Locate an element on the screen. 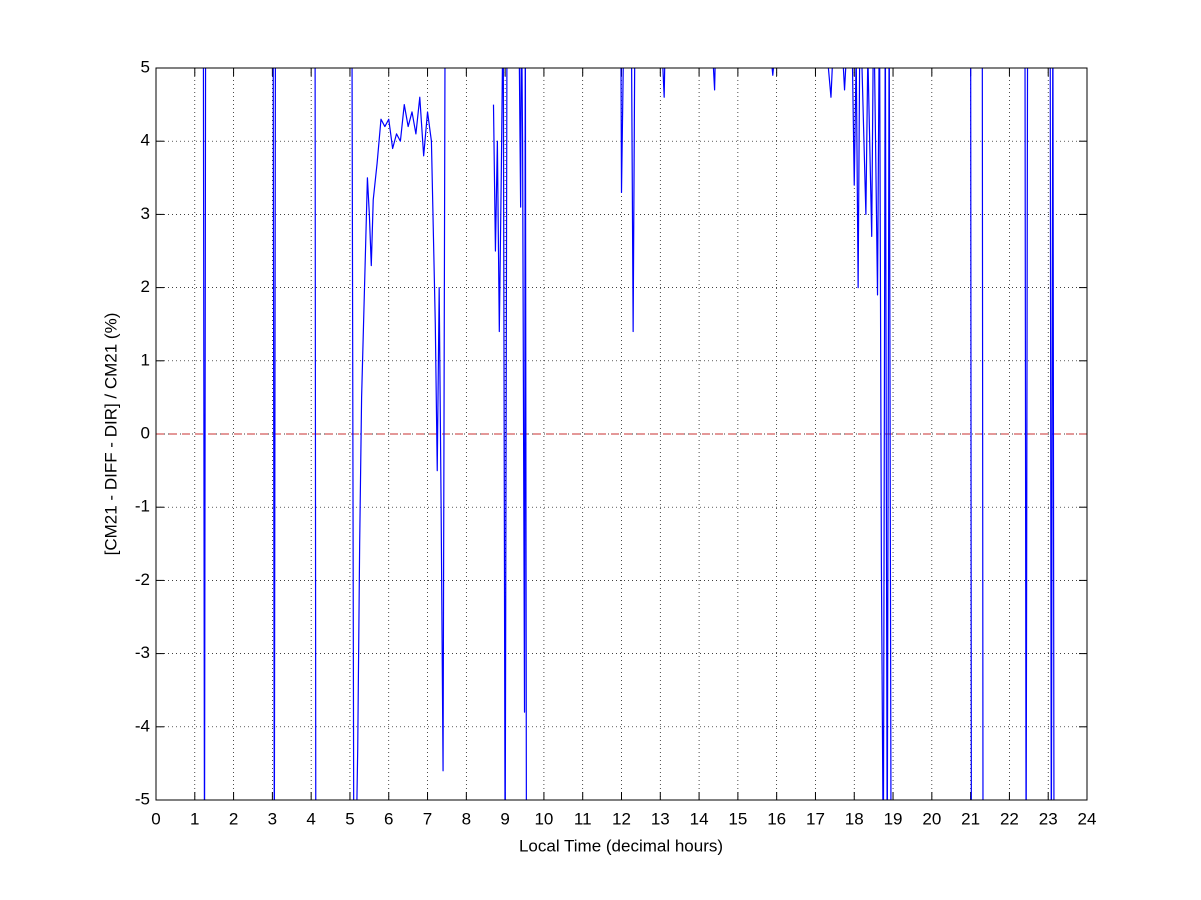  x-tick-label: 2 is located at coordinates (233, 818).